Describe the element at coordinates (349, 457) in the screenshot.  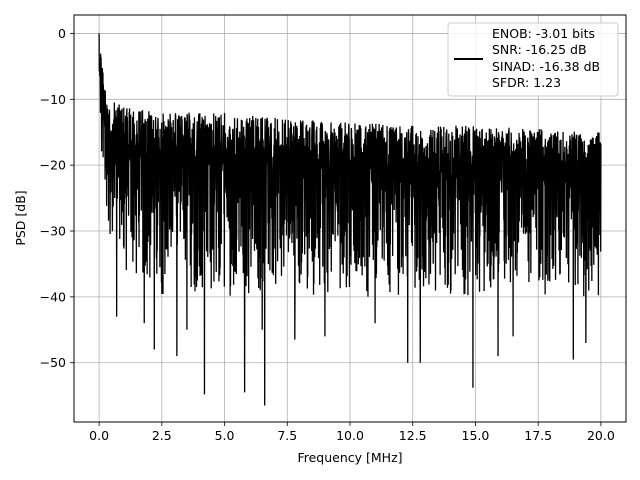
I see `x-axis-label: Frequency [MHz]` at that location.